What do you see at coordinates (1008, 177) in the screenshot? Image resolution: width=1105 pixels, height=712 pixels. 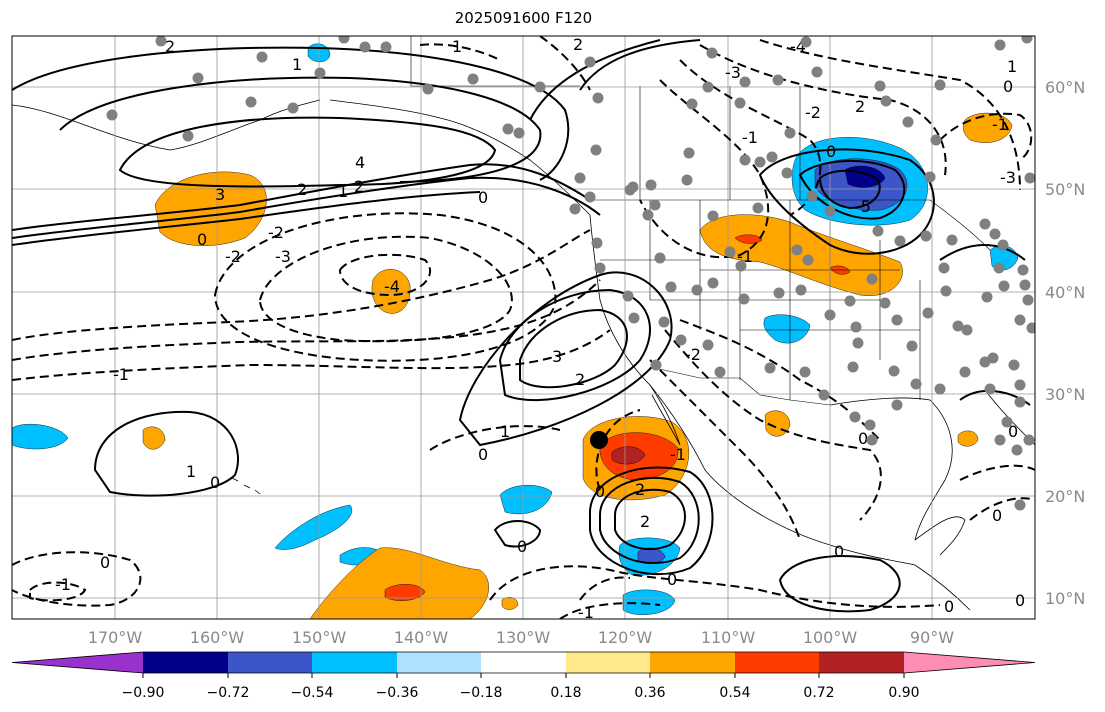 I see `contour-label: -3` at bounding box center [1008, 177].